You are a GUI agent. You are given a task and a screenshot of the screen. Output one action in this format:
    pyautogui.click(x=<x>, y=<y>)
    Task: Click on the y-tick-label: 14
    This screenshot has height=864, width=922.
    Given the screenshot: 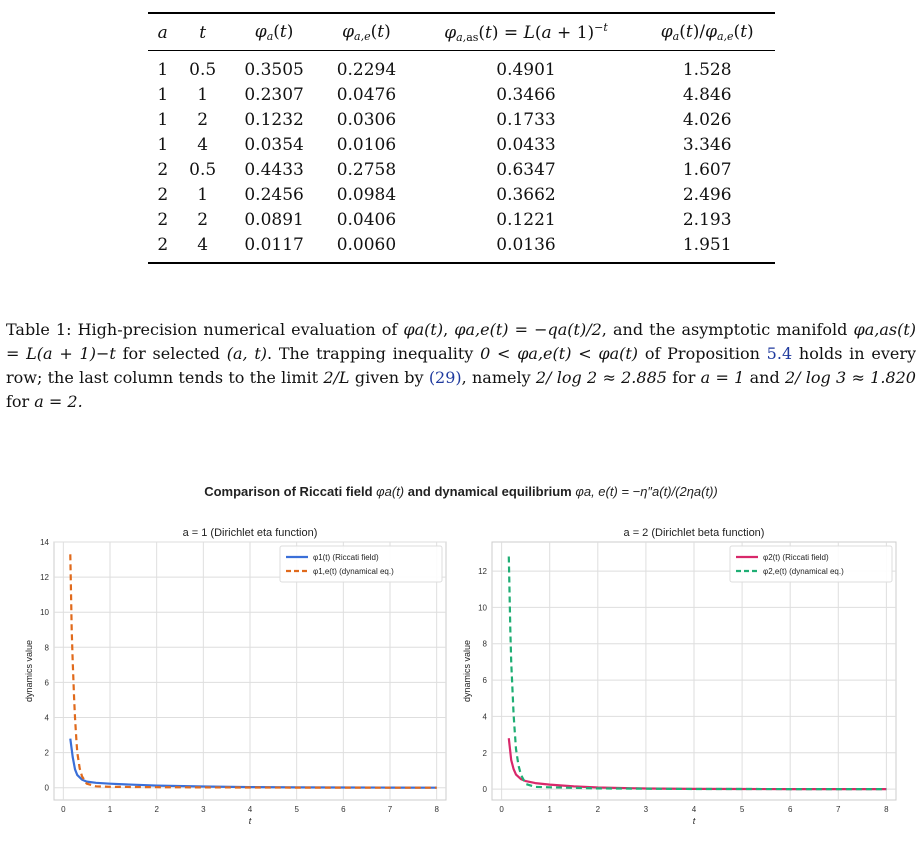 What is the action you would take?
    pyautogui.click(x=44, y=542)
    